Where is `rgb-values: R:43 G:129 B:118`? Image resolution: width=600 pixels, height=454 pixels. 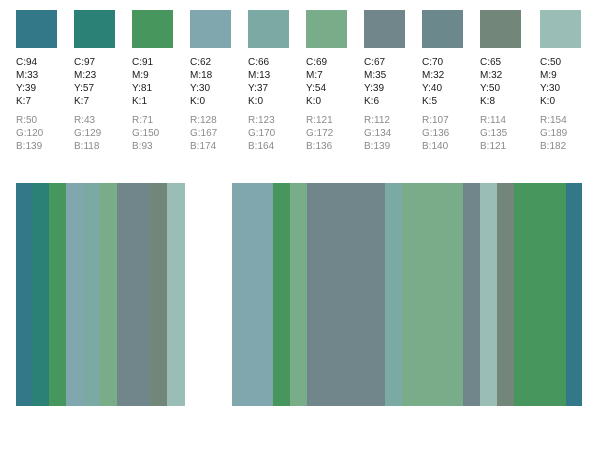
rgb-values: R:43 G:129 B:118 is located at coordinates (99, 133).